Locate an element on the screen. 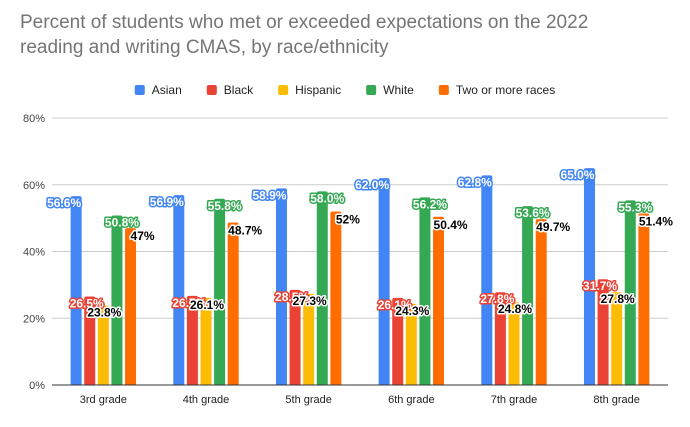 This screenshot has width=690, height=427. legend-label: Black is located at coordinates (239, 90).